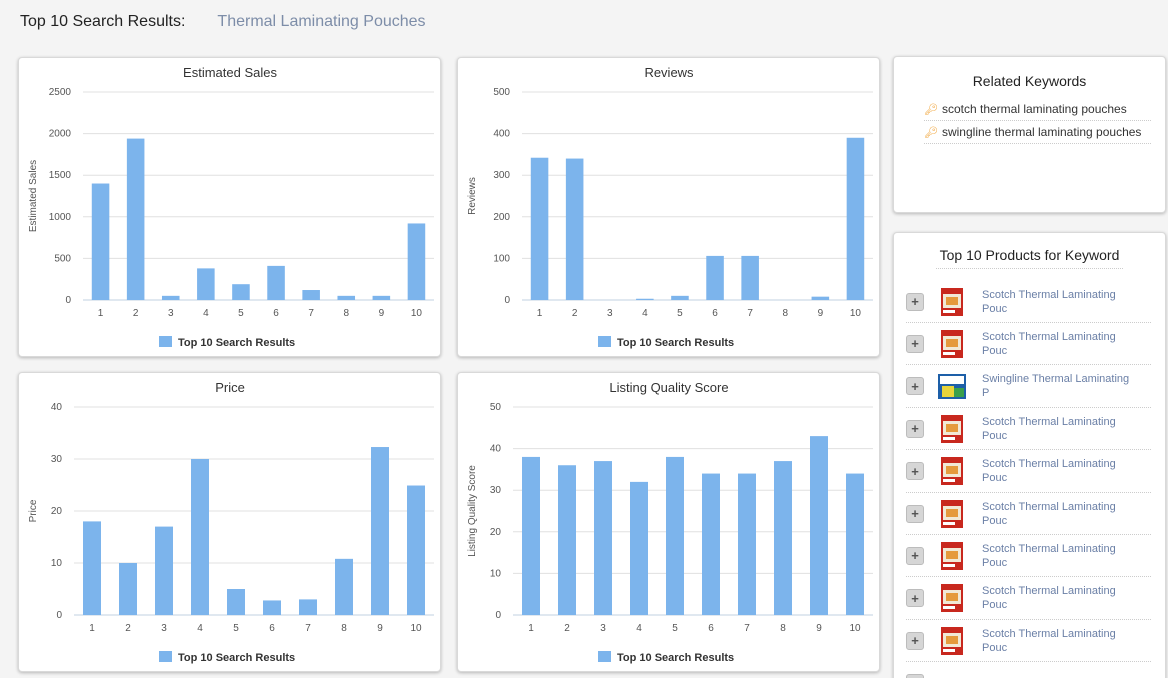  What do you see at coordinates (472, 196) in the screenshot?
I see `y-axis-label: Reviews` at bounding box center [472, 196].